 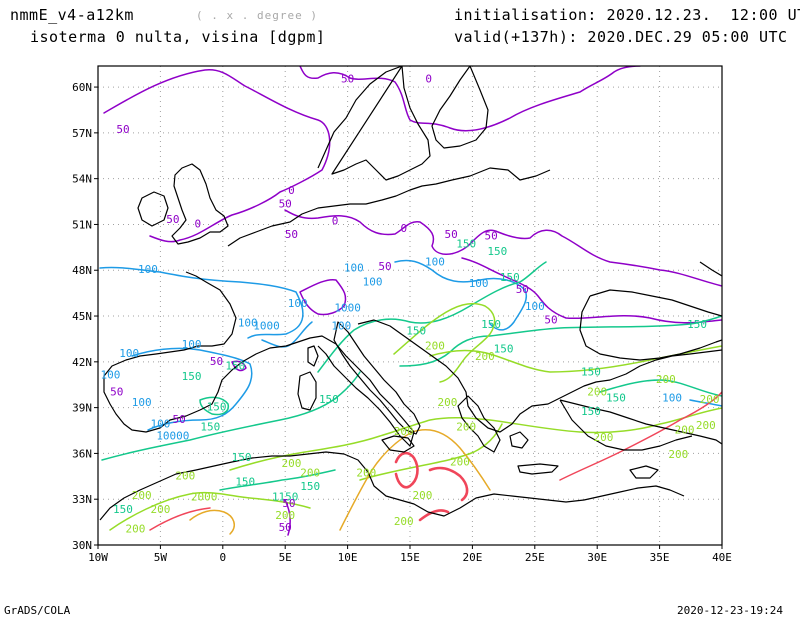 I want to click on contour-200-italy, so click(x=444, y=342).